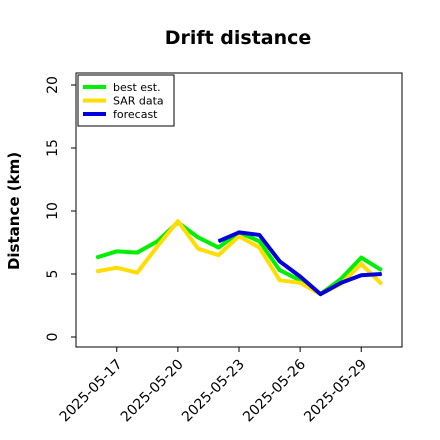 This screenshot has height=440, width=440. Describe the element at coordinates (238, 38) in the screenshot. I see `chart-title: Drift distance` at that location.